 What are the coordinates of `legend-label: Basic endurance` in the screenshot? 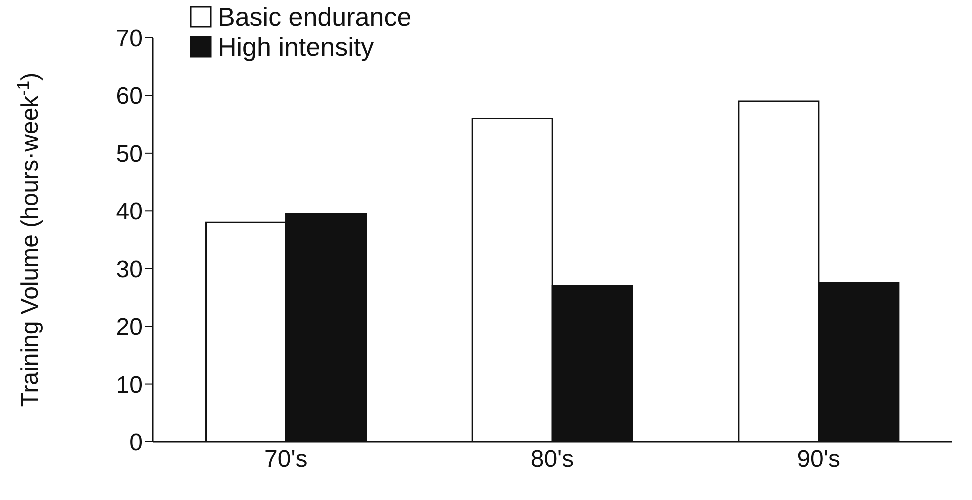 It's located at (315, 17).